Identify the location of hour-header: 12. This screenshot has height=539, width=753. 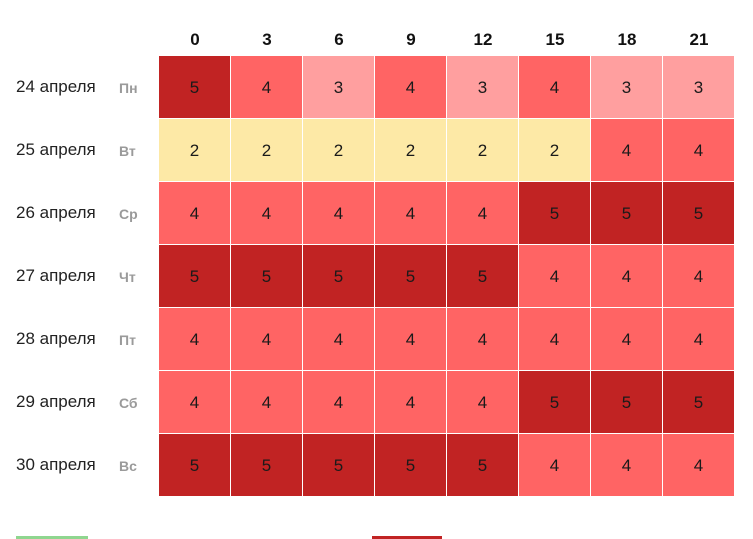
(483, 39).